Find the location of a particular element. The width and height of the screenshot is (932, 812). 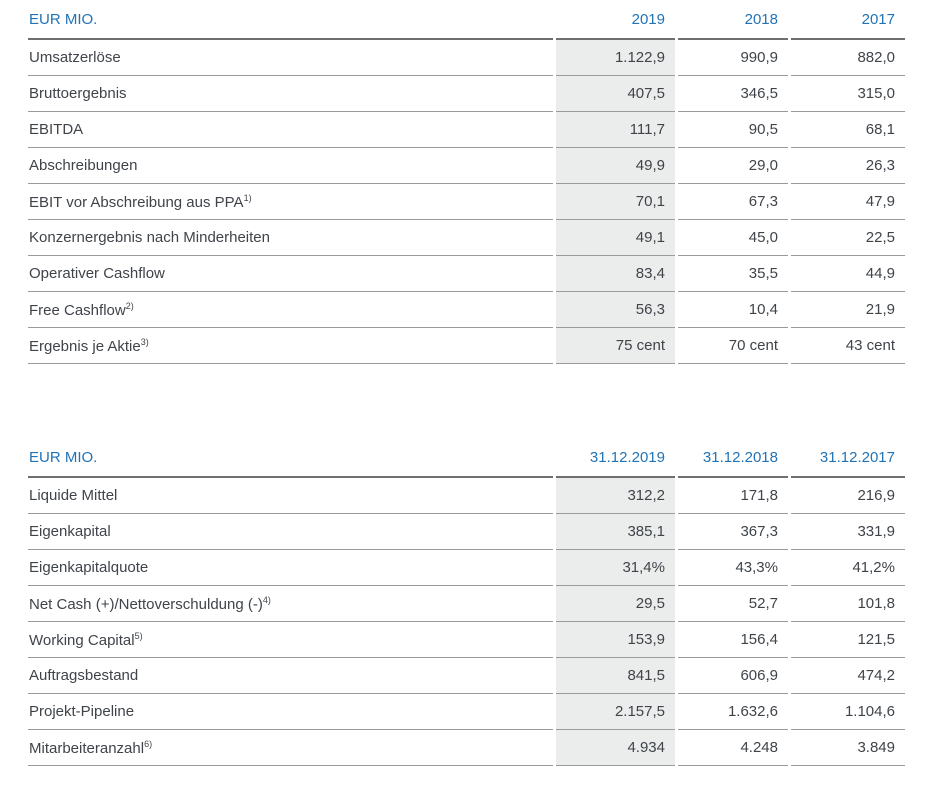

row-label-text: Umsatzerlöse is located at coordinates (75, 57).